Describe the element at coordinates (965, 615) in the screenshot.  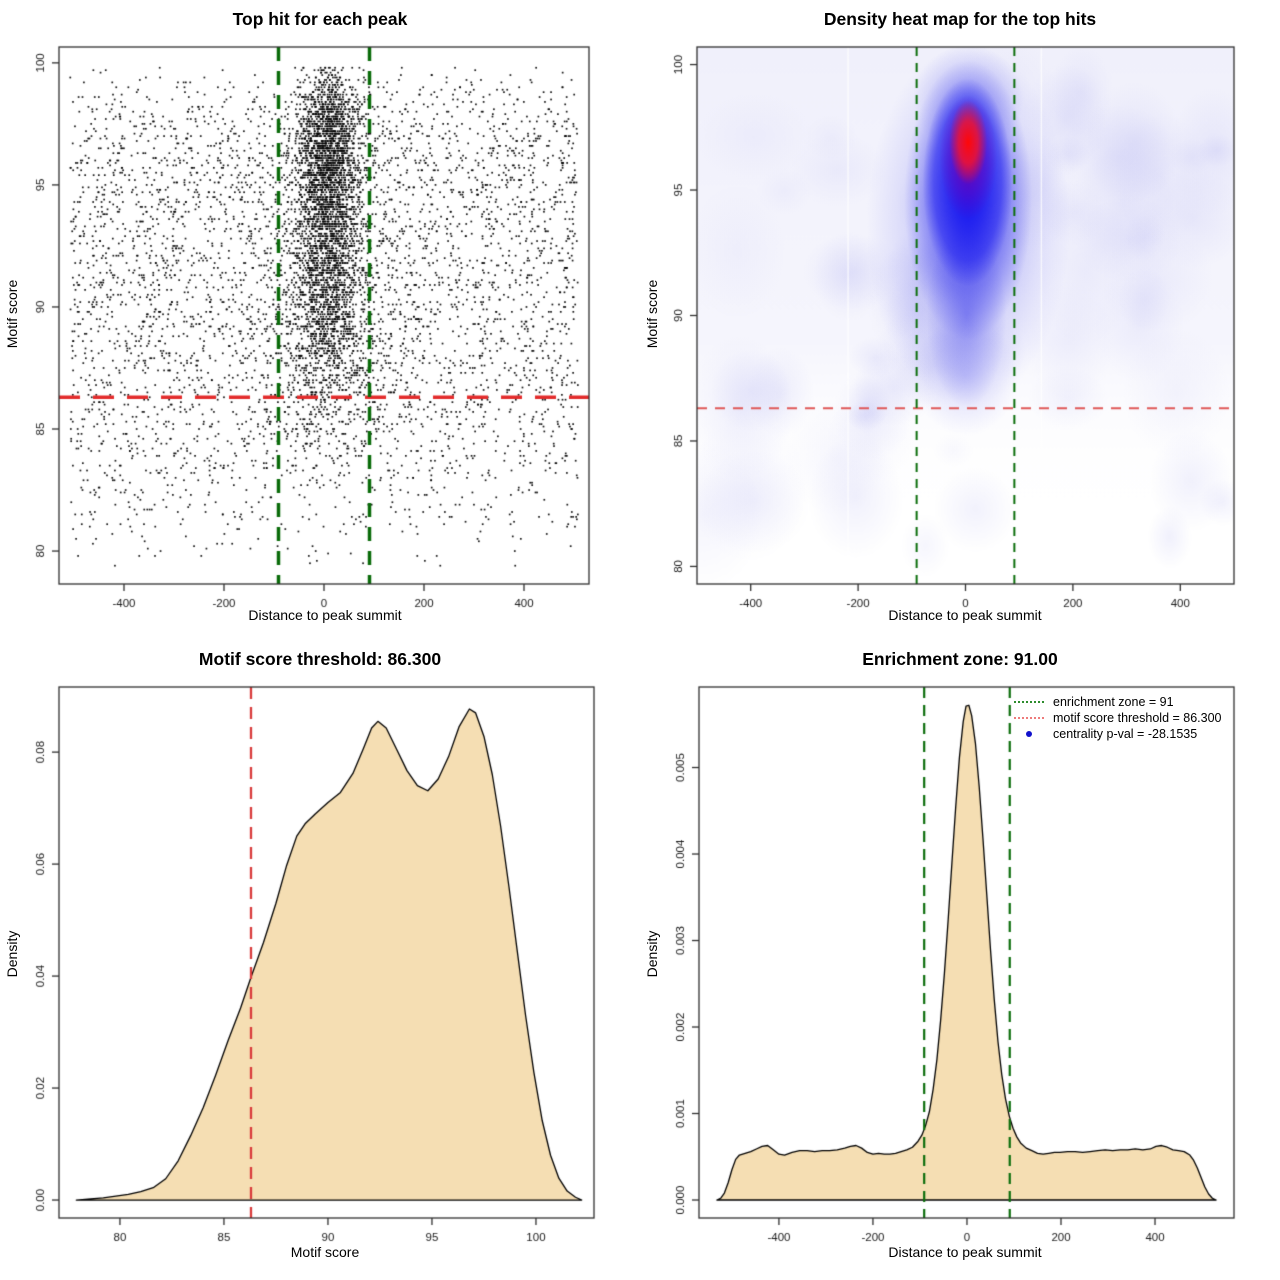
I see `heatmap-xaxis-label: Distance to peak summit` at that location.